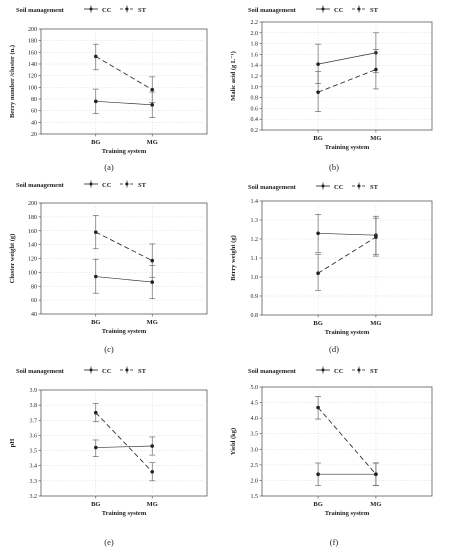 This screenshot has width=451, height=555. What do you see at coordinates (255, 45) in the screenshot?
I see `y-tick-label: 1.8` at bounding box center [255, 45].